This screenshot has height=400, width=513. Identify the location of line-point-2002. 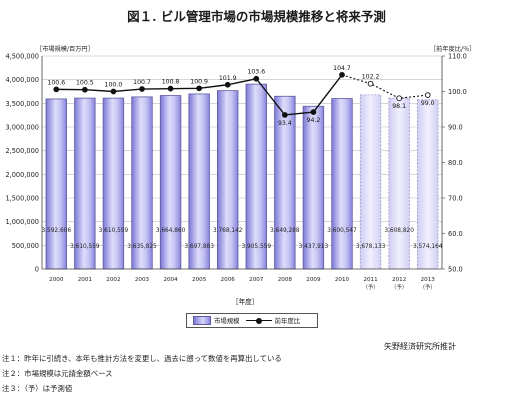
(113, 91).